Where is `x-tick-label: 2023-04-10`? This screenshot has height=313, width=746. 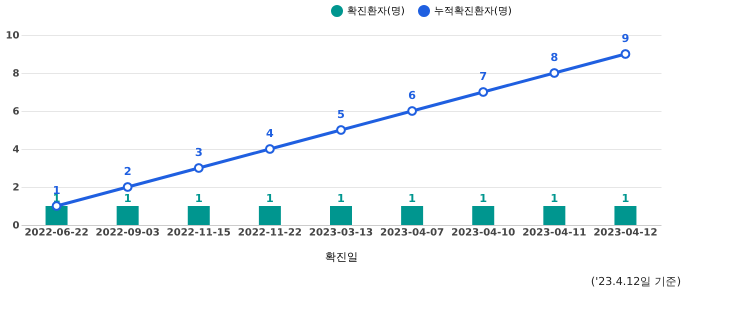
x-tick-label: 2023-04-10 is located at coordinates (483, 233).